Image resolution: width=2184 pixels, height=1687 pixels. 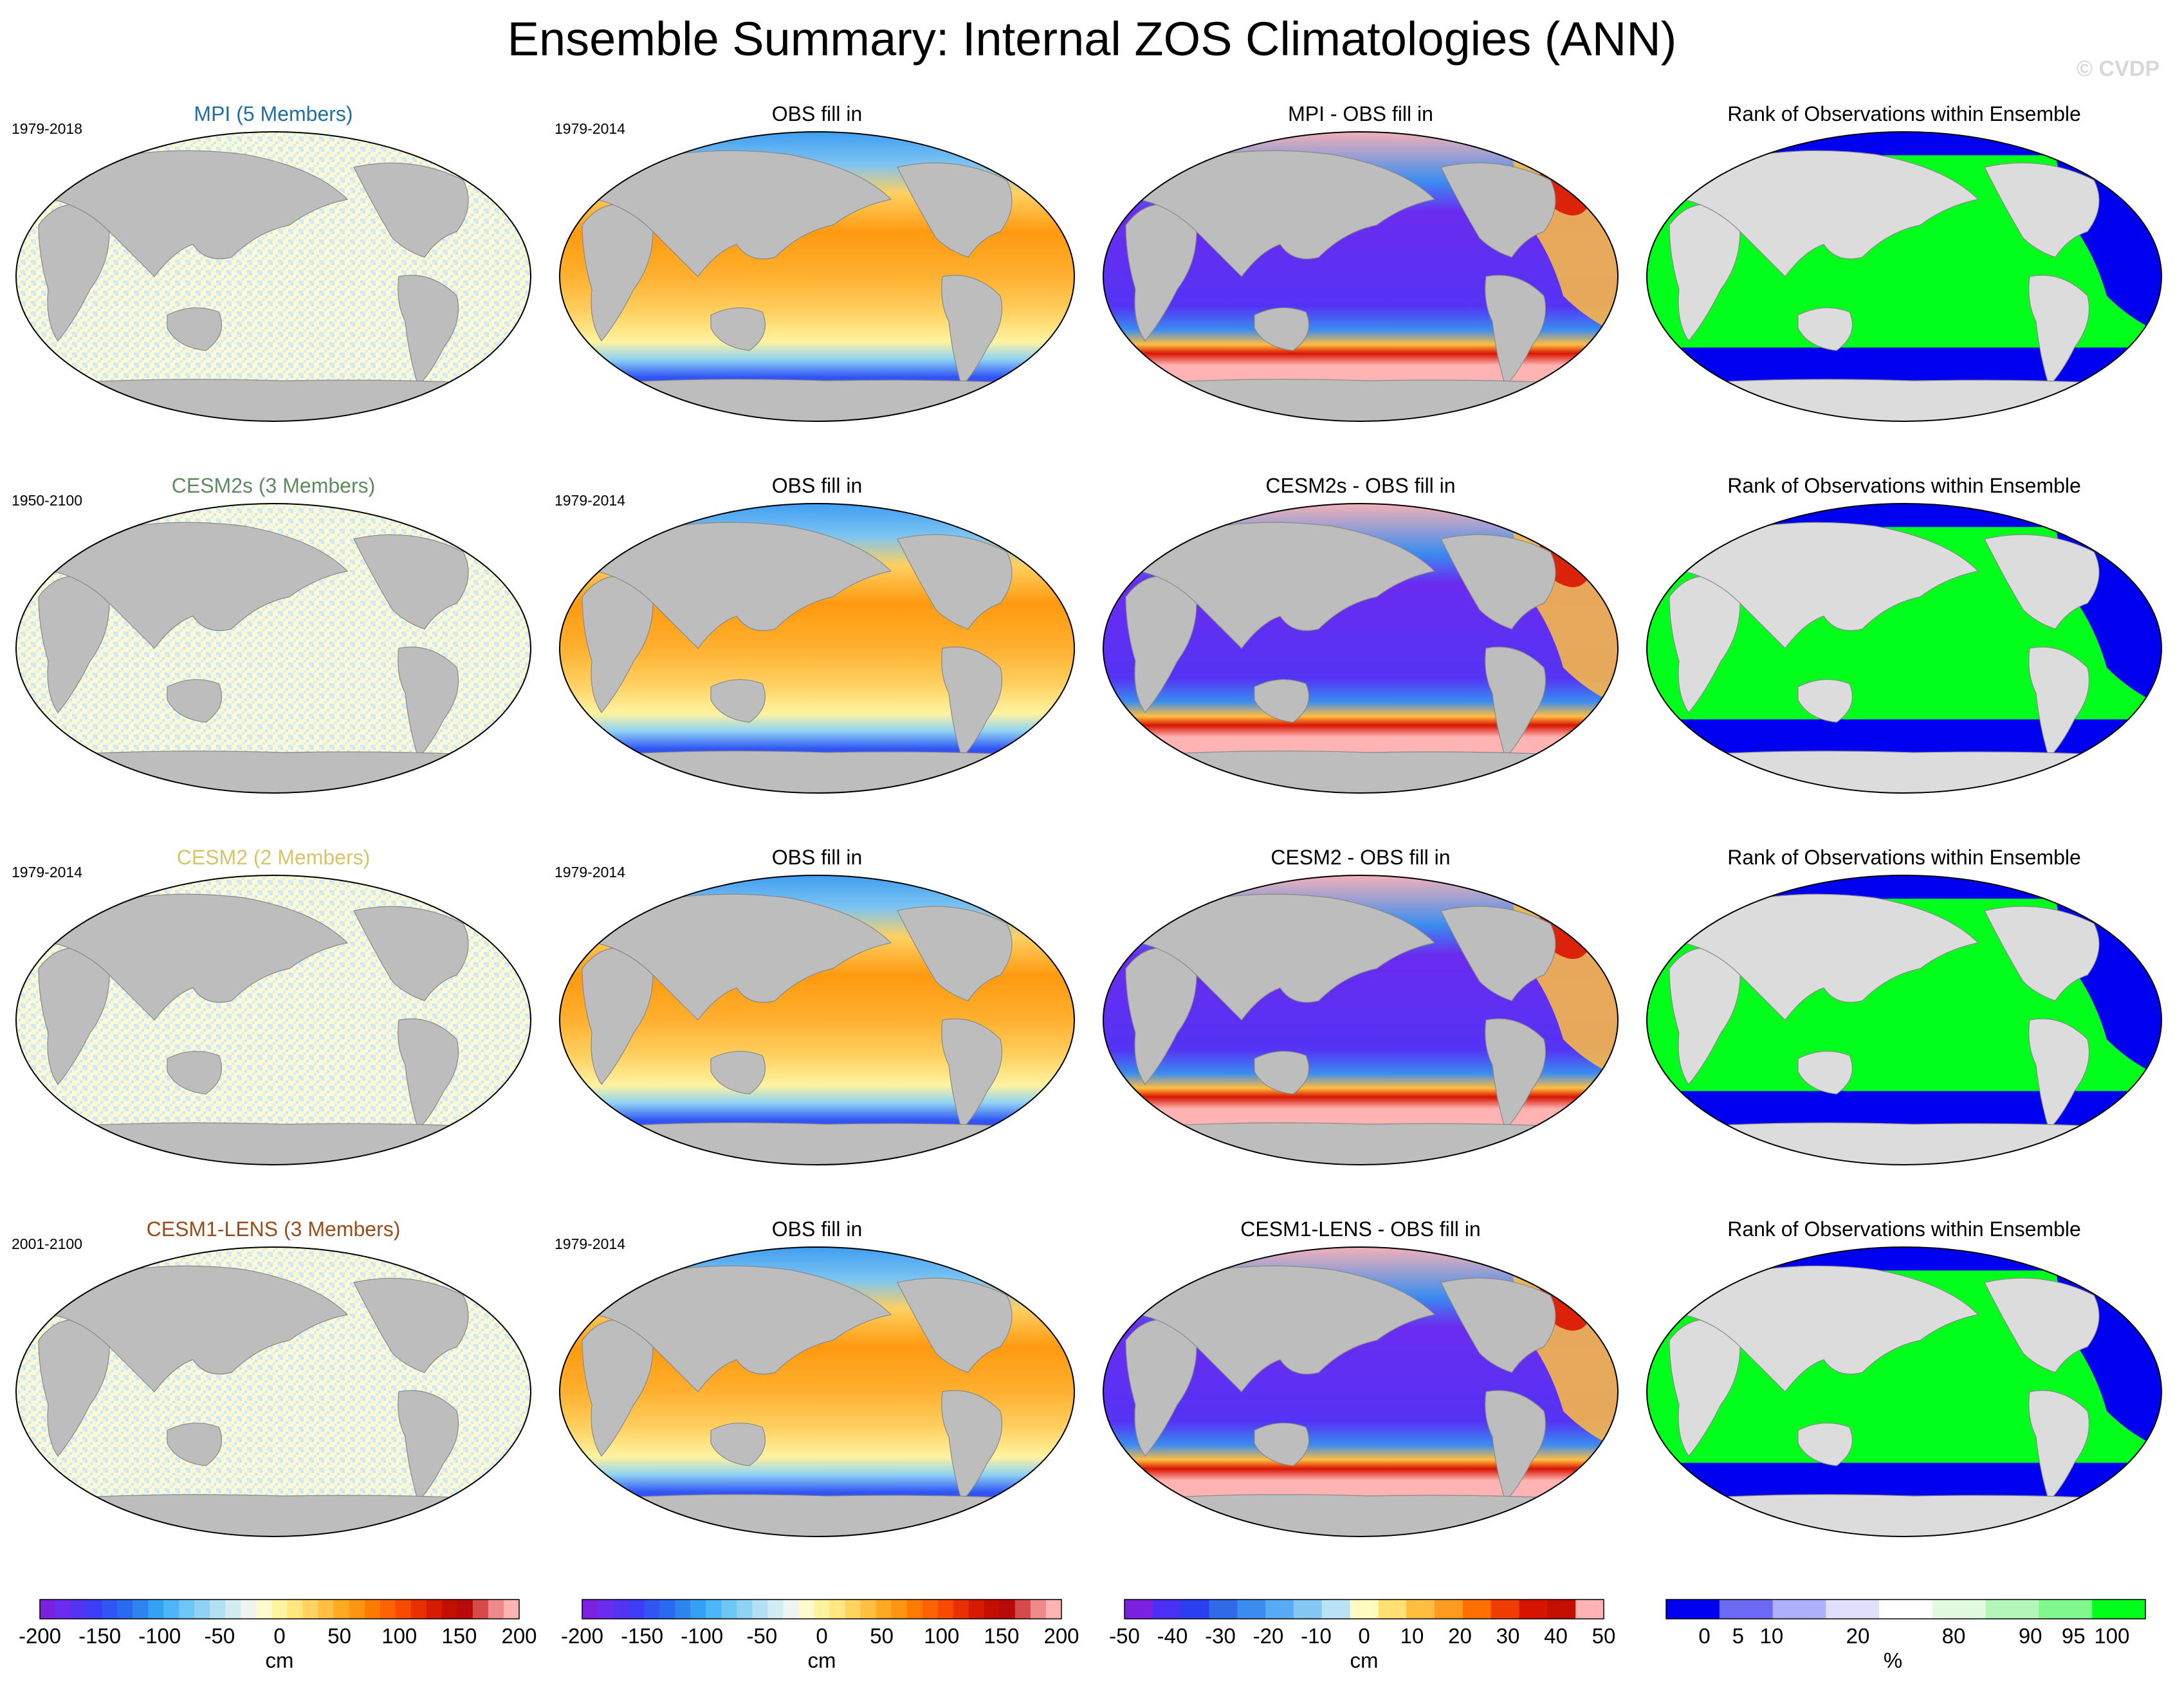 I want to click on obs-panel-title: OBS fill in, so click(x=817, y=857).